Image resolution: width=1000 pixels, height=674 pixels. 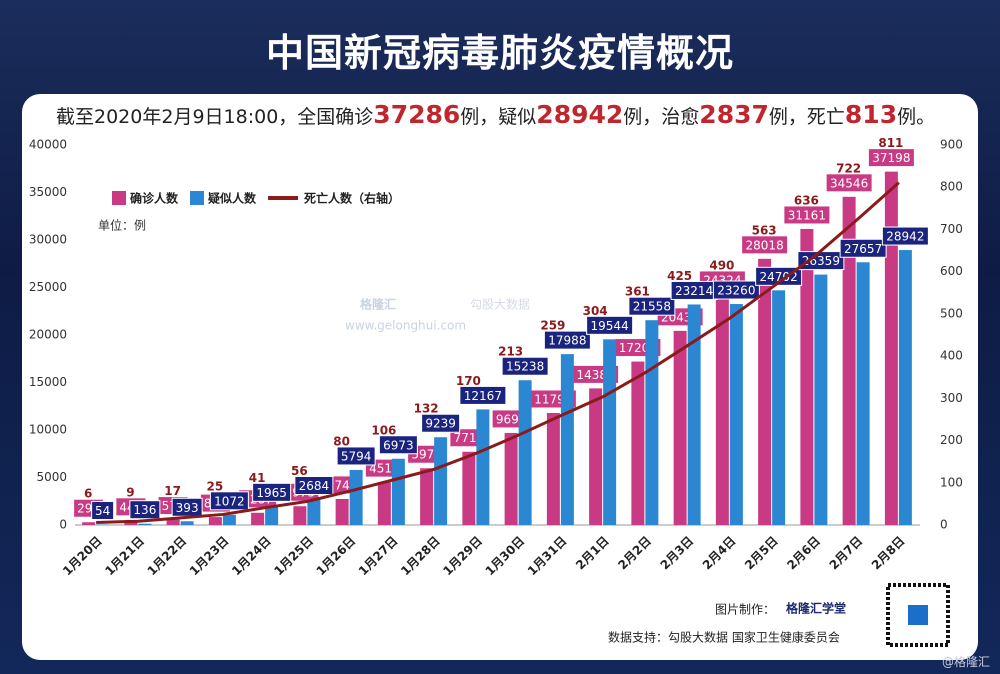 I want to click on value-label: 54, so click(x=102, y=511).